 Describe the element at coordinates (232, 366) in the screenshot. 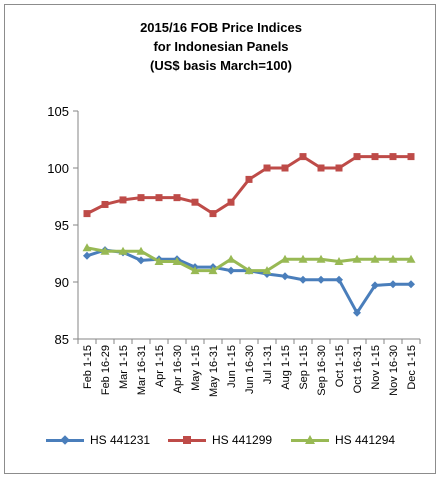

I see `x-tick-label: Jun 1-15` at that location.